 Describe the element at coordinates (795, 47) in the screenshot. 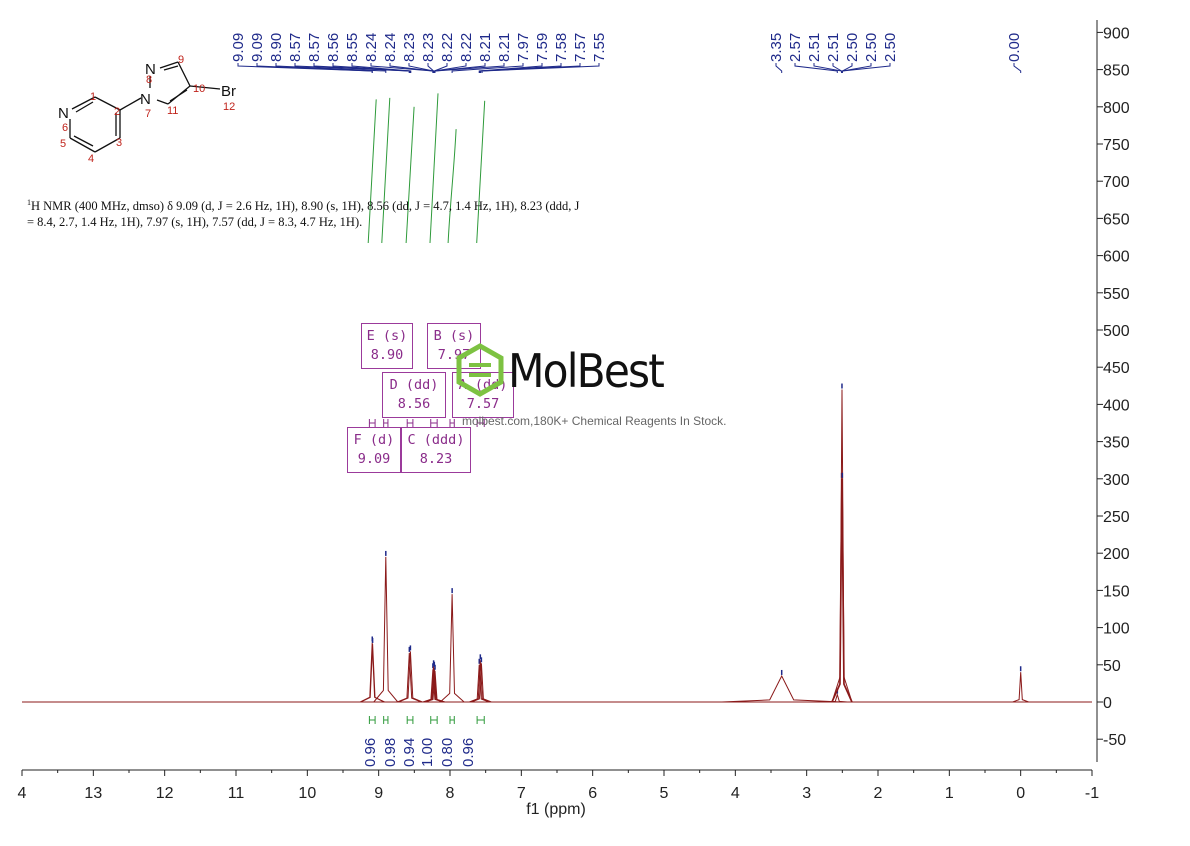

I see `peak-shift-label: 2.57` at that location.